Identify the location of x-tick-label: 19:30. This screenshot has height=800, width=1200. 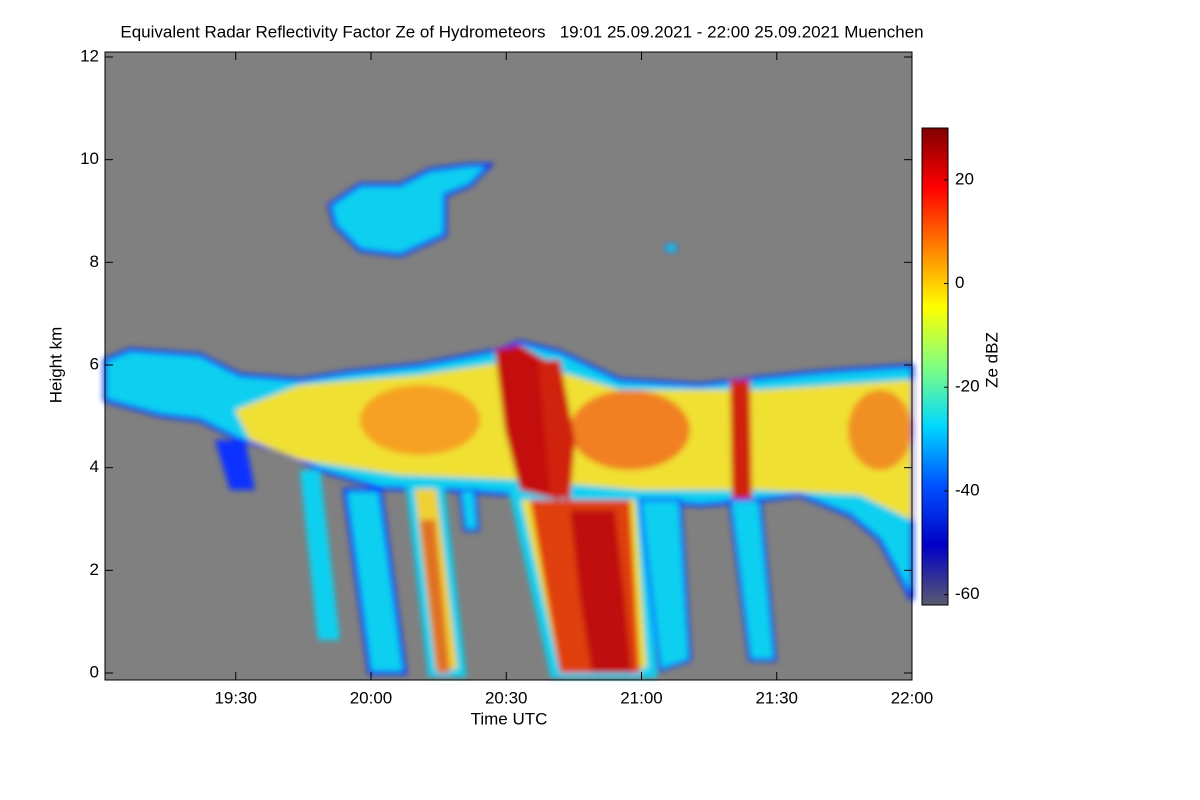
(235, 697).